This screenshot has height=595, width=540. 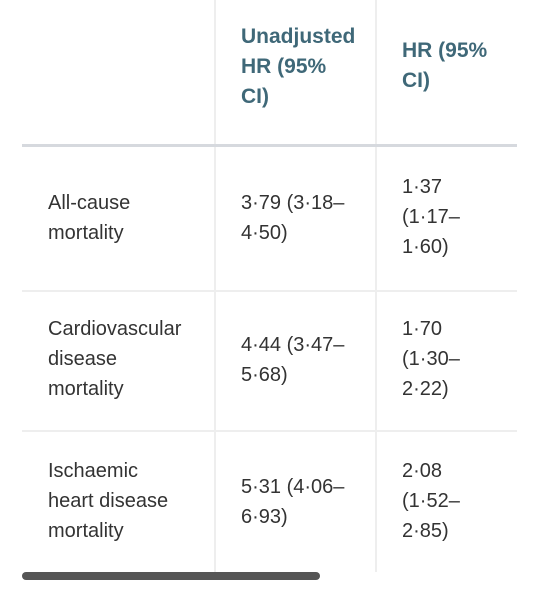 What do you see at coordinates (269, 145) in the screenshot?
I see `header-divider` at bounding box center [269, 145].